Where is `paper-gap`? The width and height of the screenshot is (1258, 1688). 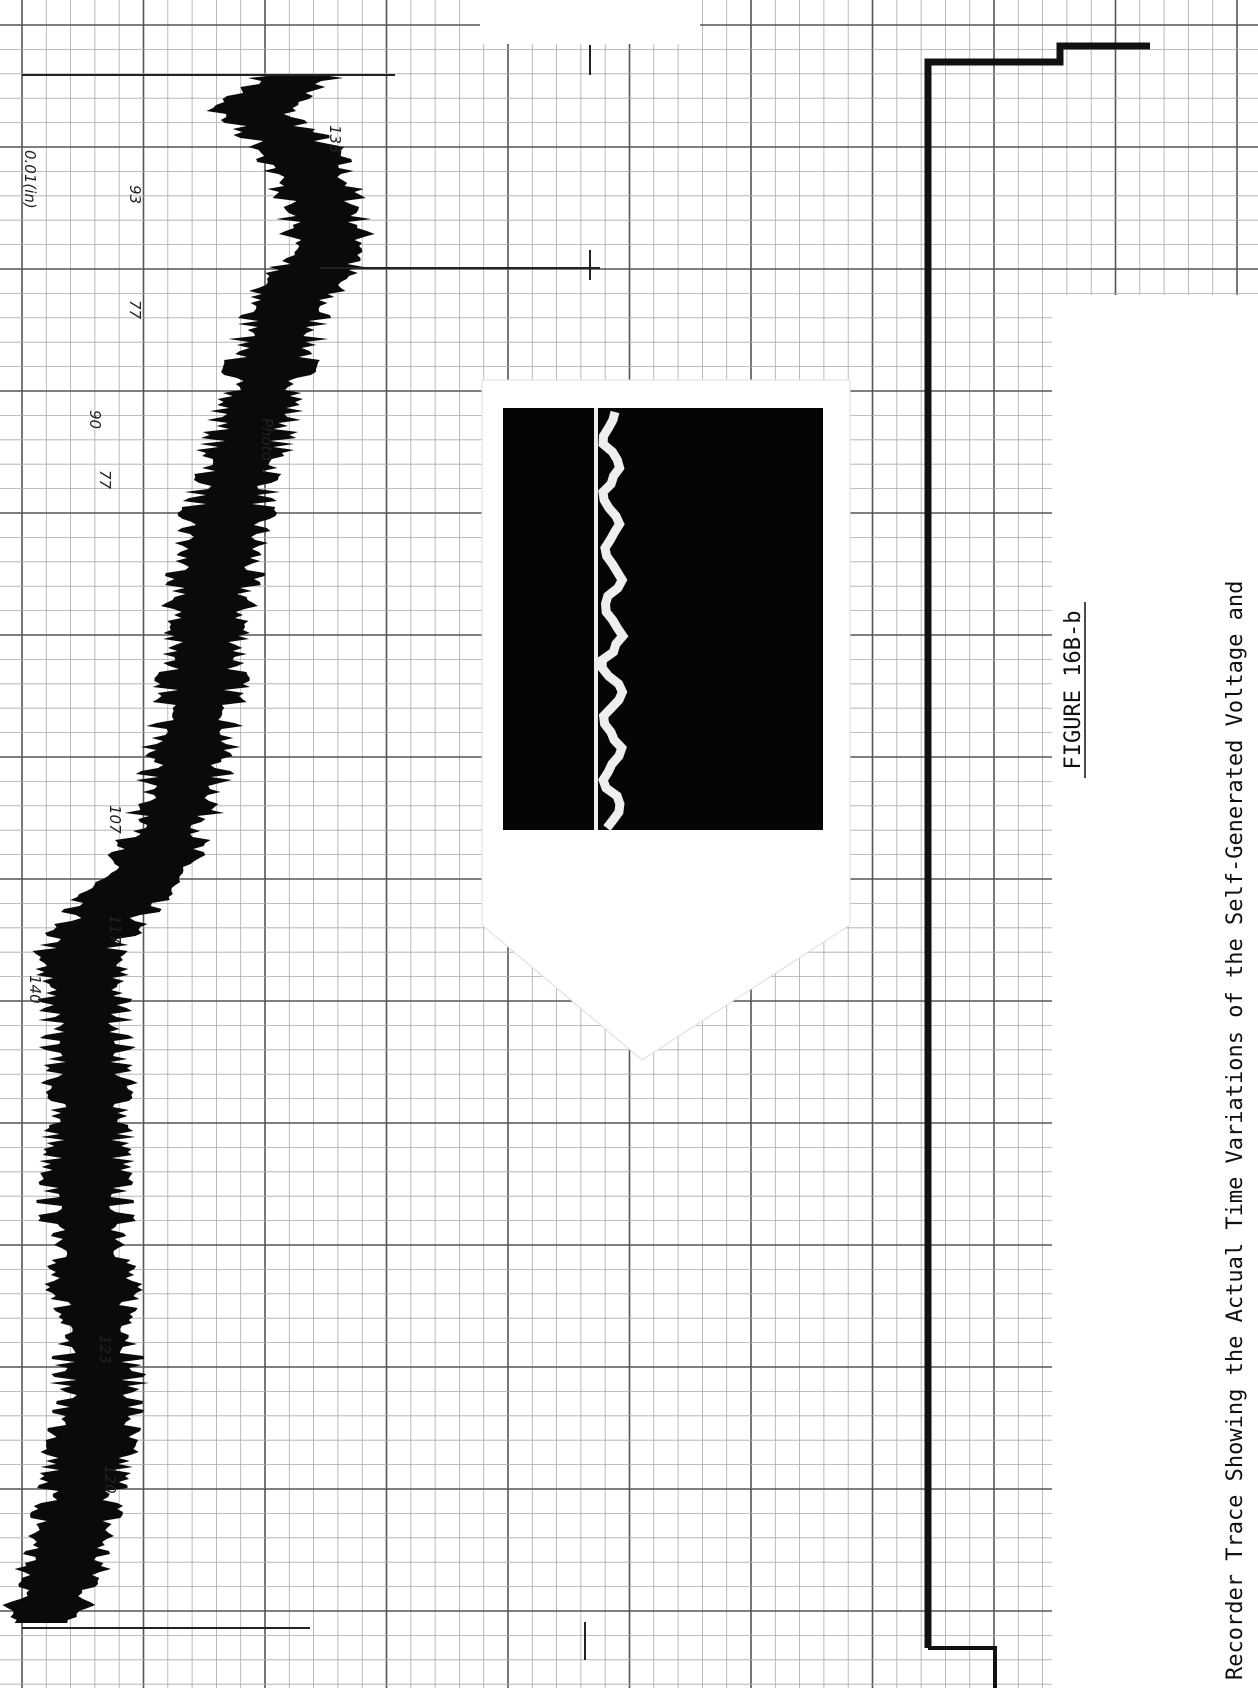
paper-gap is located at coordinates (590, 22).